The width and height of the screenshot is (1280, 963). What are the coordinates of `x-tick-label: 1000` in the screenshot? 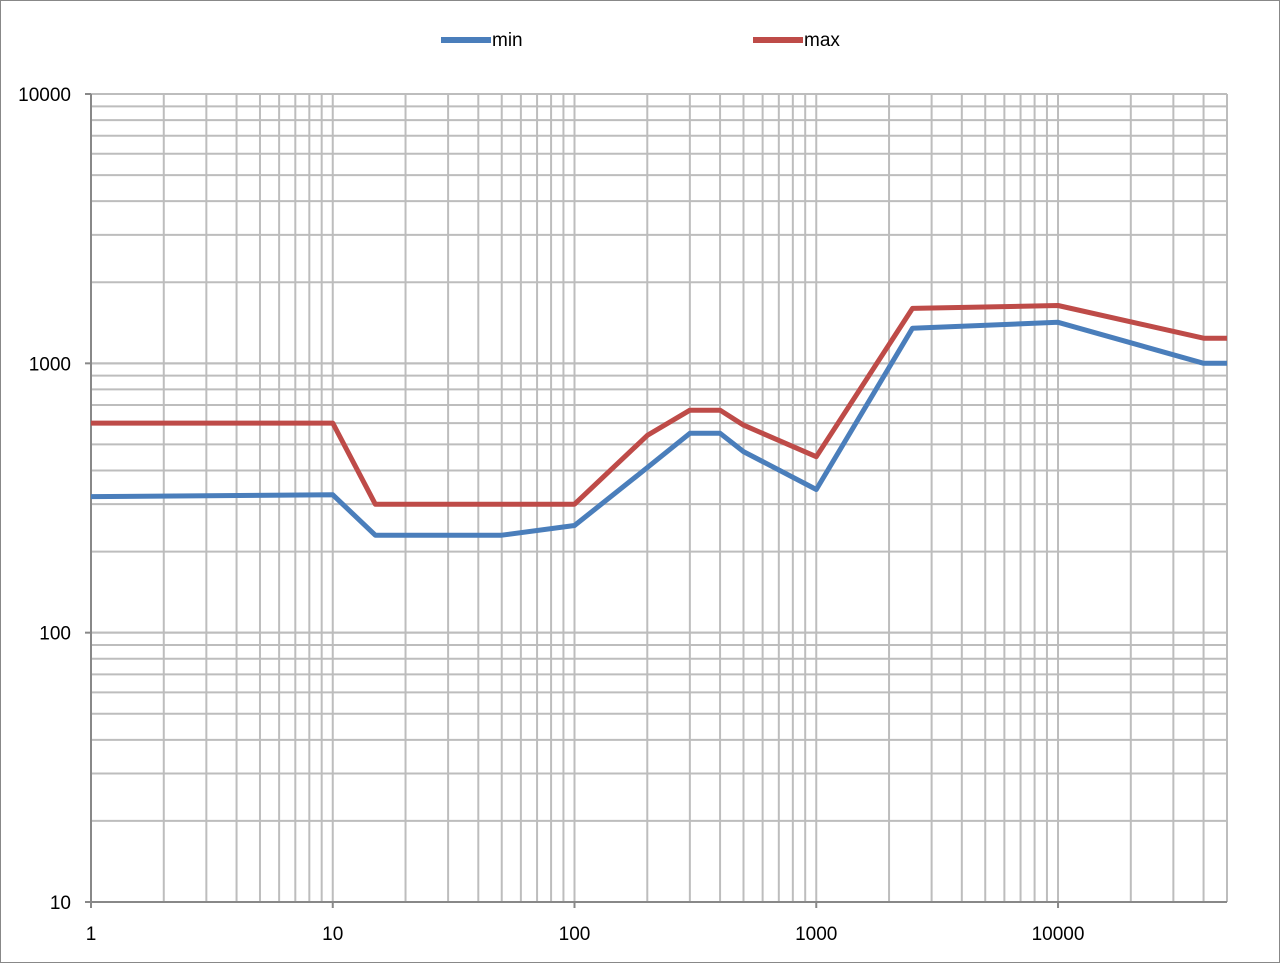 It's located at (816, 934).